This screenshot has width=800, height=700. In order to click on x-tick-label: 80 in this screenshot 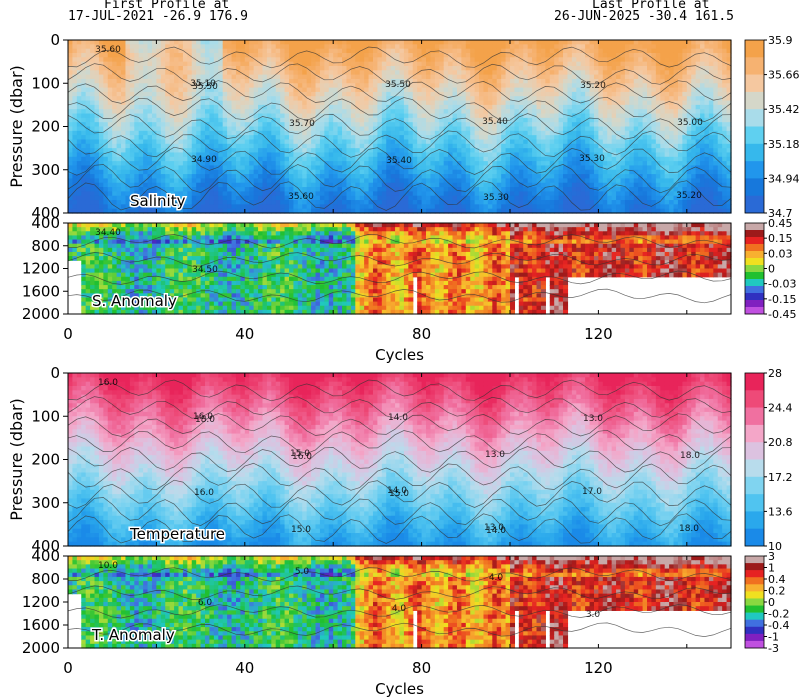, I will do `click(421, 334)`.